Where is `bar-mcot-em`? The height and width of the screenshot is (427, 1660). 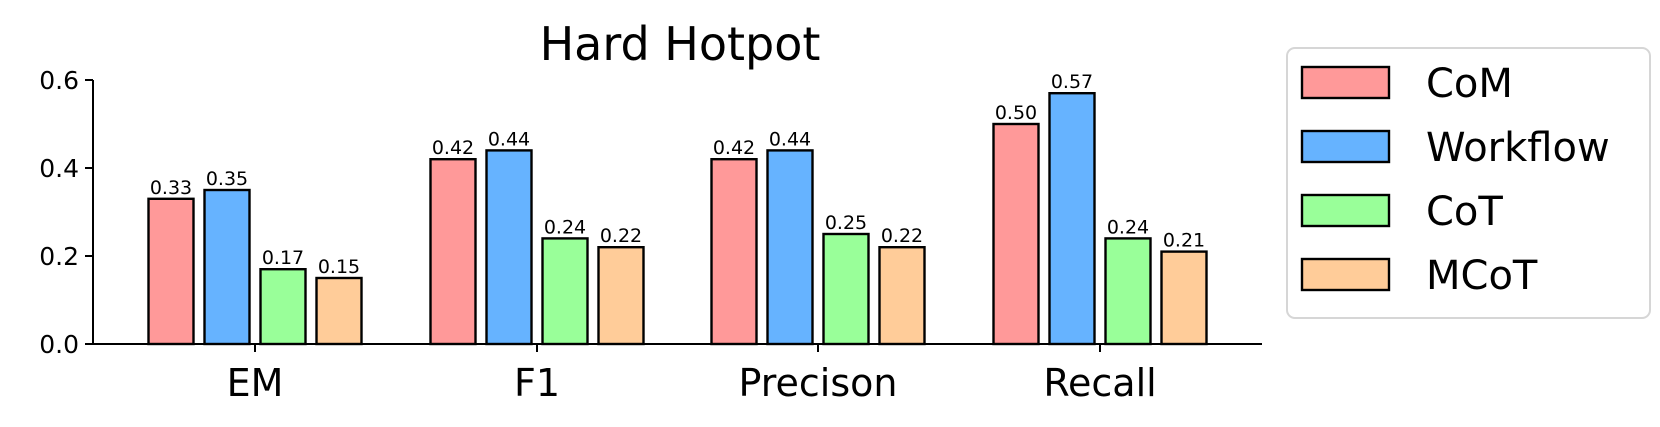 bar-mcot-em is located at coordinates (339, 311).